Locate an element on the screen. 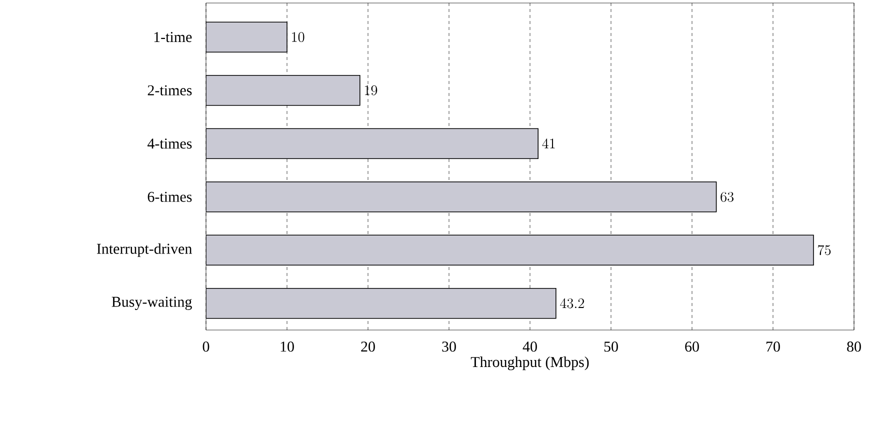  data-label: 63 is located at coordinates (727, 197).